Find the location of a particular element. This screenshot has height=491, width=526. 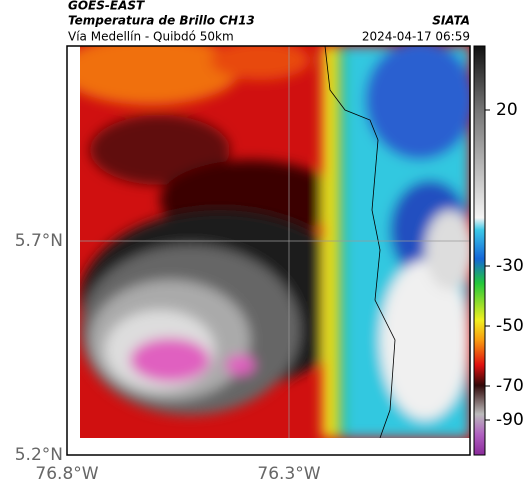

colorbar is located at coordinates (479, 250).